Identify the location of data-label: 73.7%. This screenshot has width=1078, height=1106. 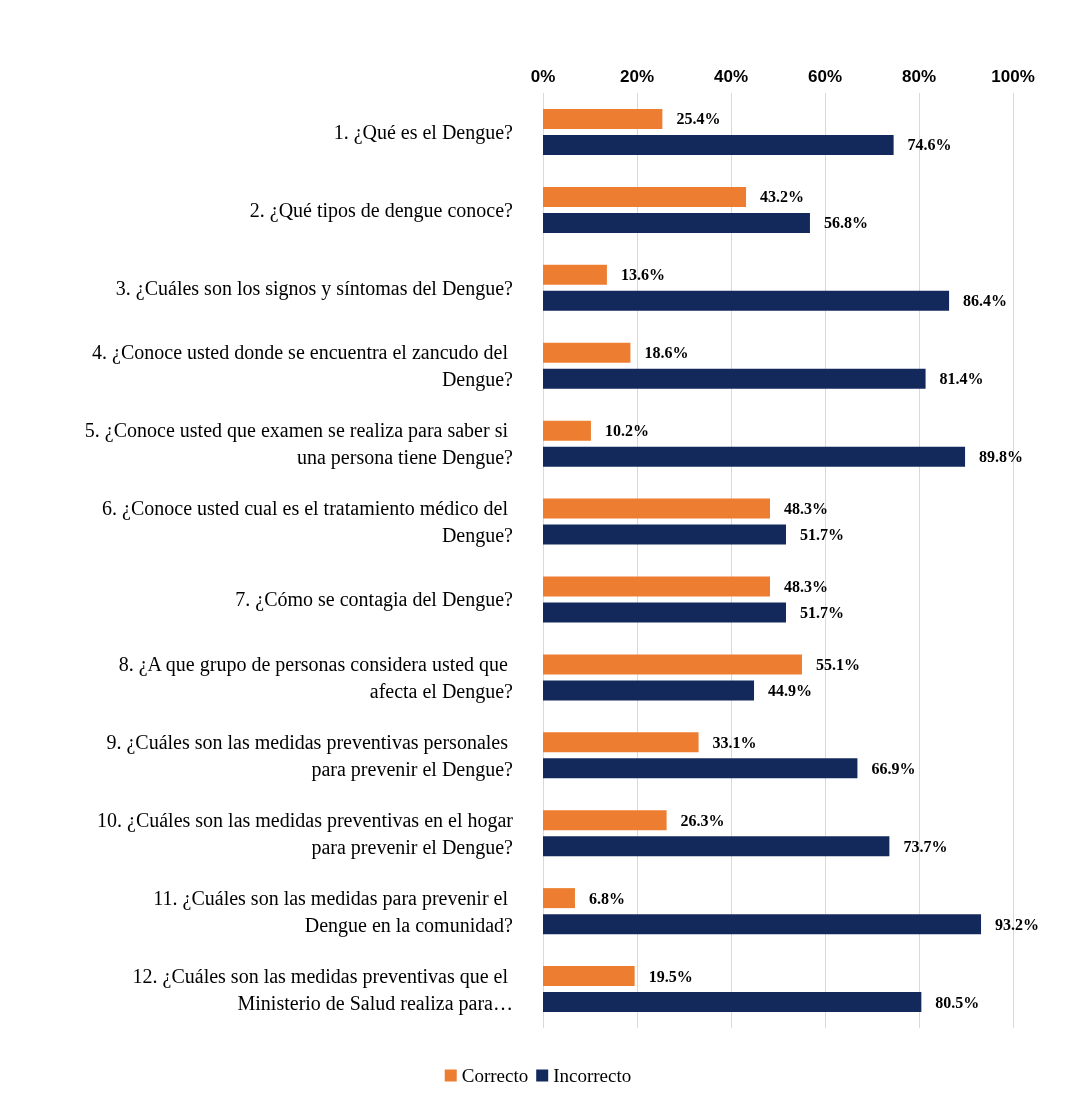
(925, 846).